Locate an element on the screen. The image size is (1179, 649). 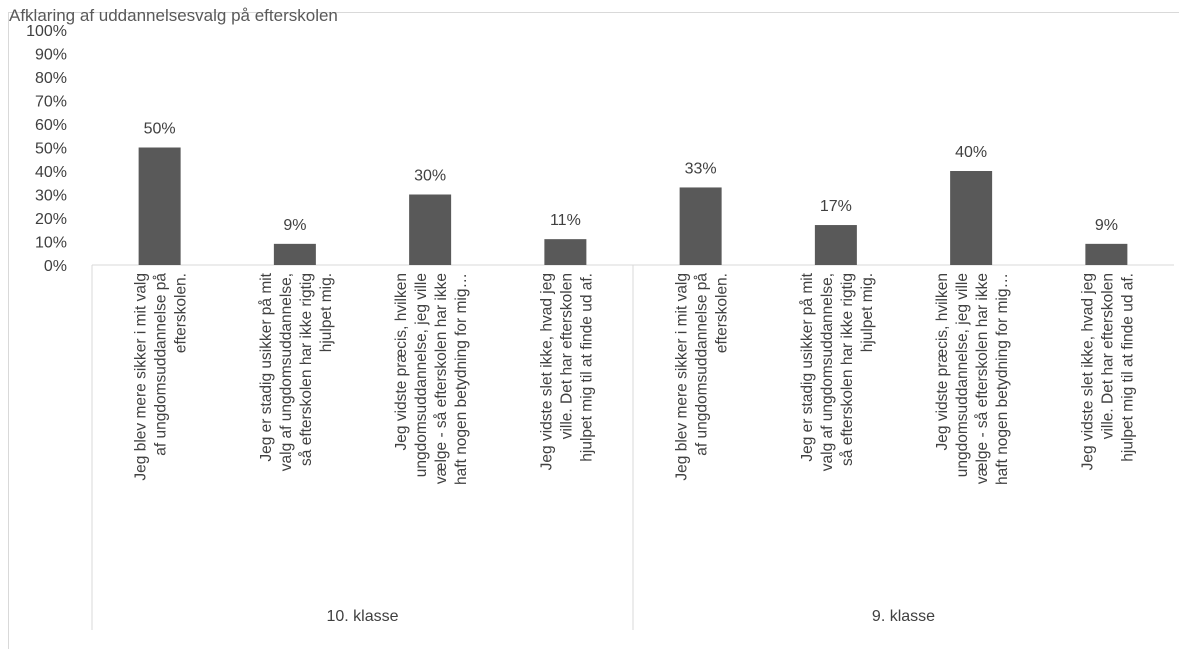
y-tick-label: 30% is located at coordinates (51, 196).